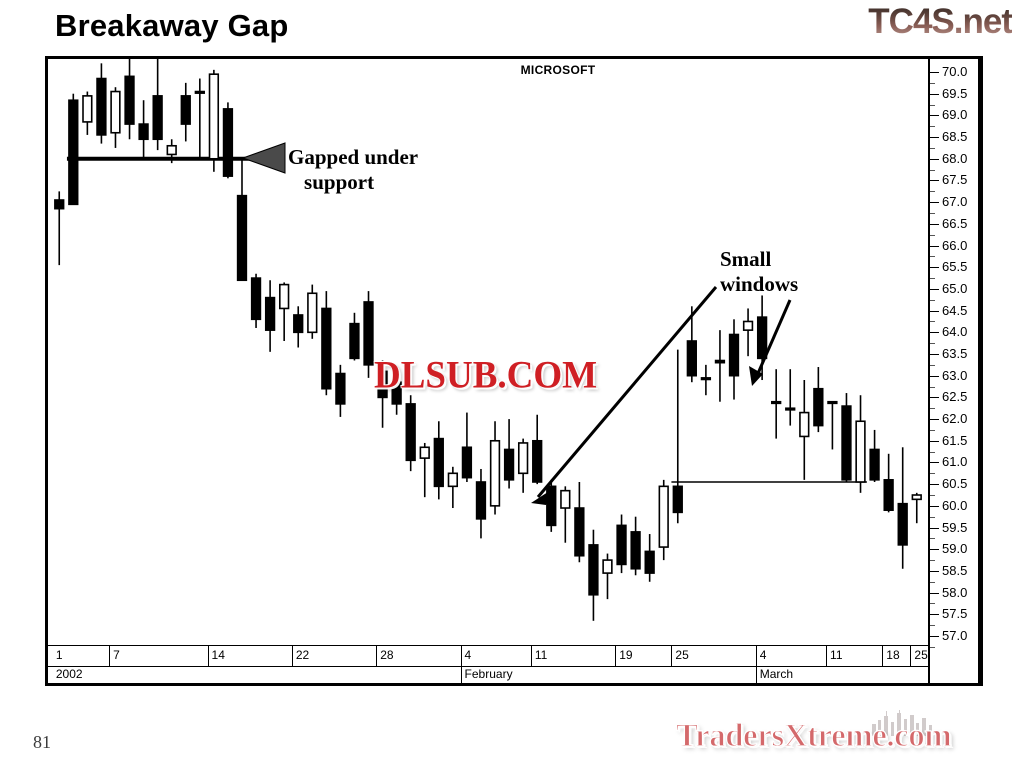  I want to click on y-tick-label: 61.0, so click(955, 462).